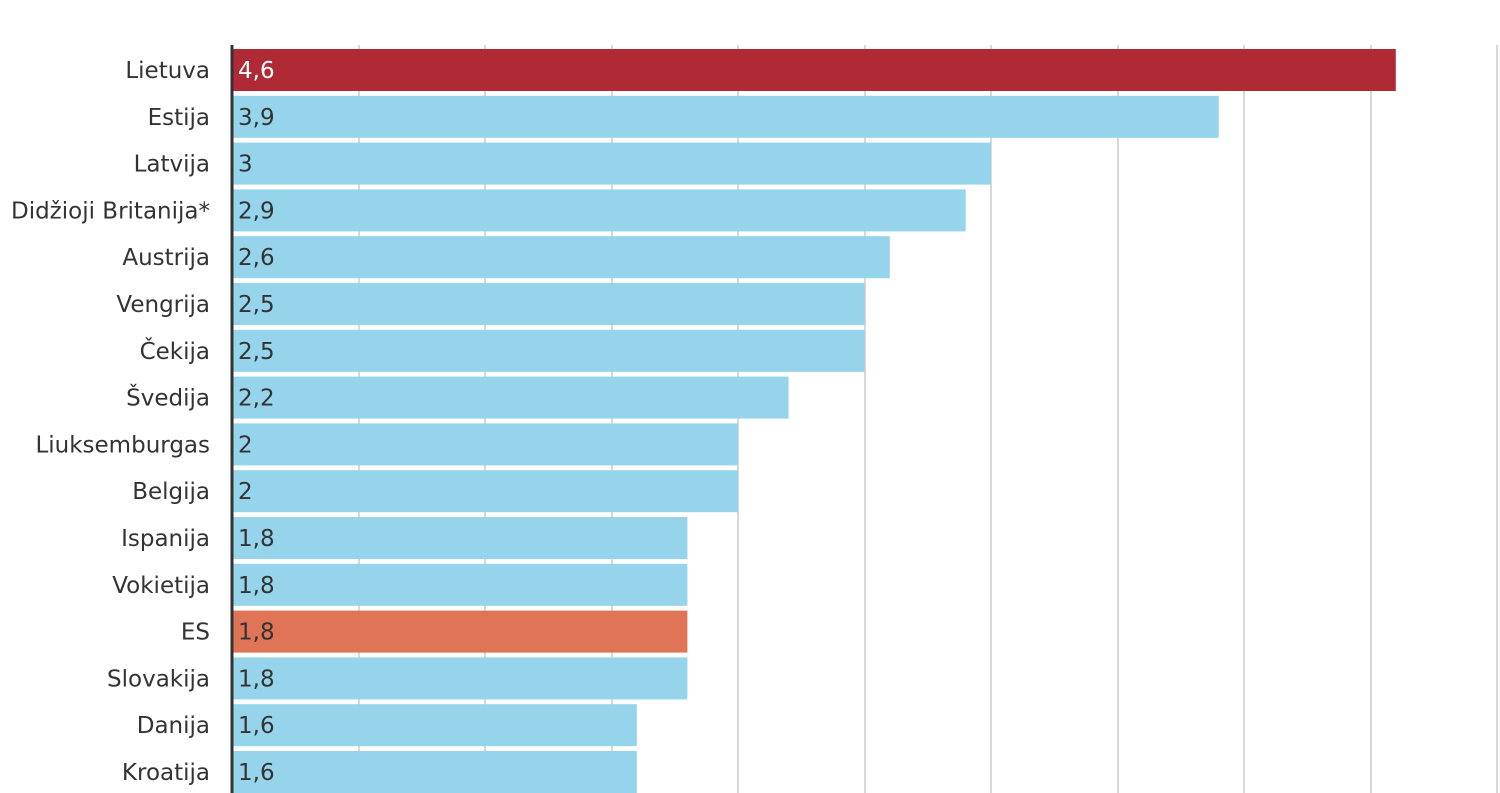 The image size is (1500, 793). I want to click on value-label-6: 2,5, so click(256, 305).